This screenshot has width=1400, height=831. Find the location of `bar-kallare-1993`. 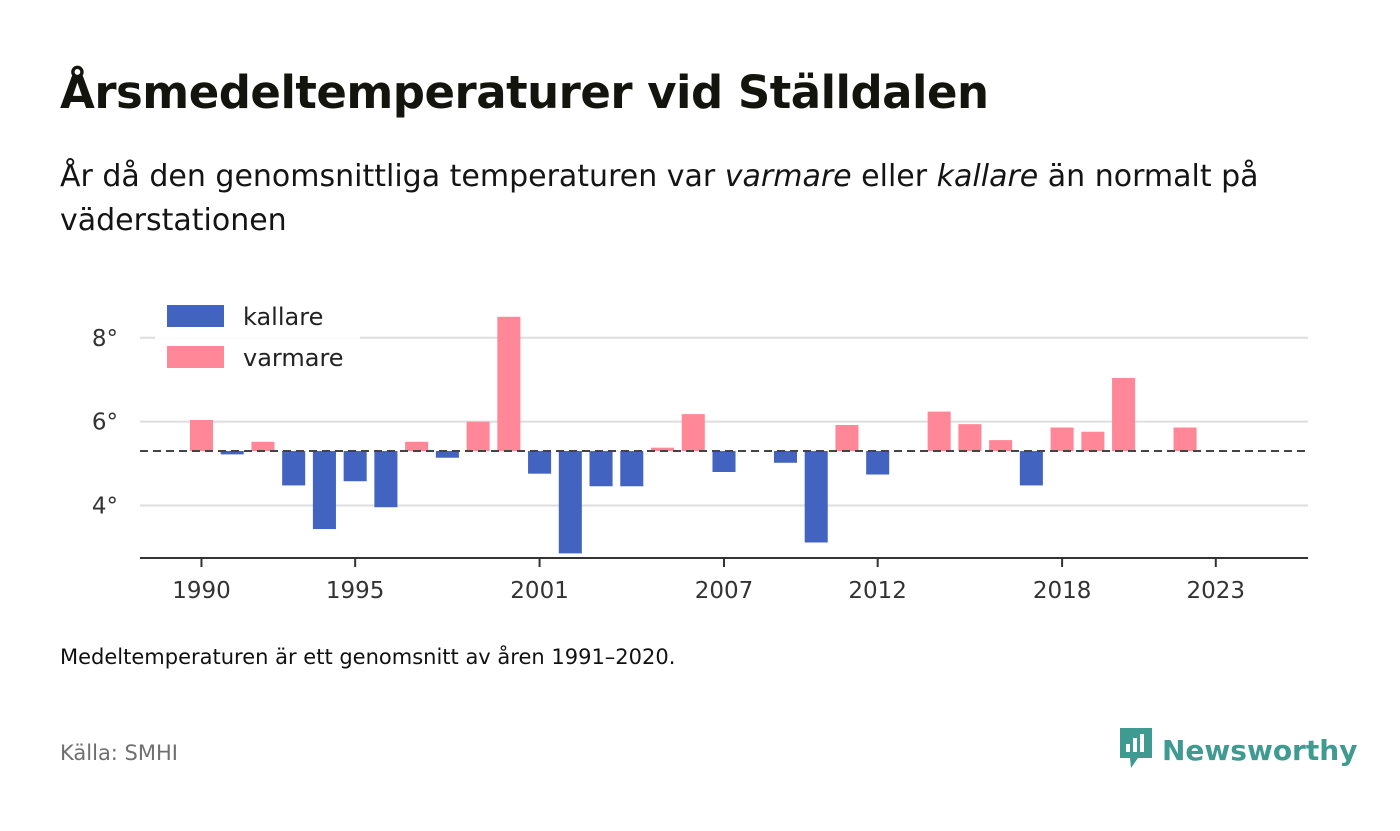

bar-kallare-1993 is located at coordinates (294, 468).